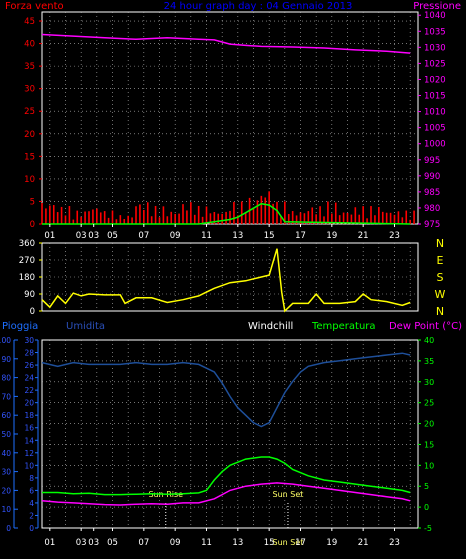  I want to click on p3-left-tick-label: 28, so click(29, 353).